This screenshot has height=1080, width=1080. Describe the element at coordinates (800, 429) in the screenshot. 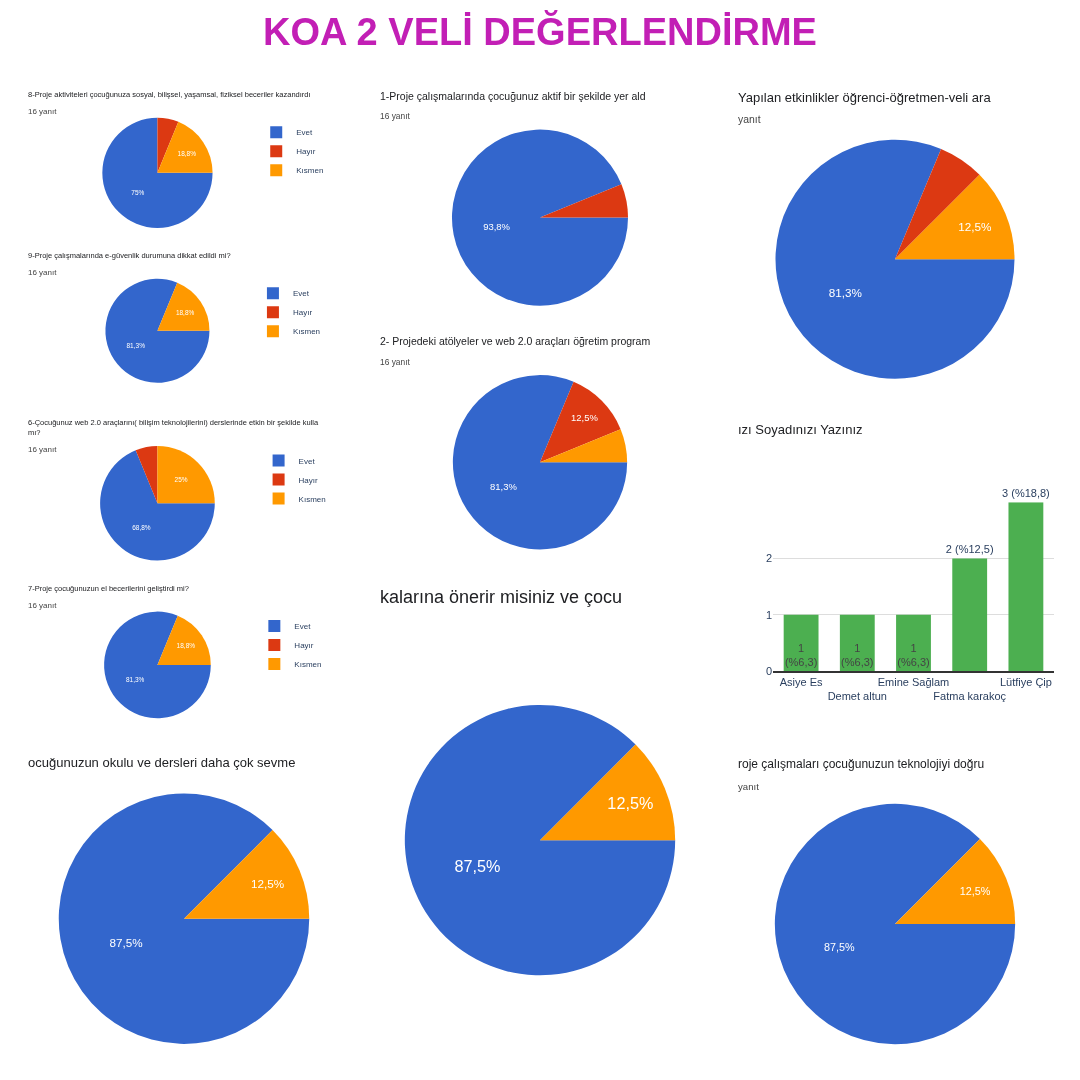

I see `chart-title: ızı Soyadınızı Yazınız` at that location.